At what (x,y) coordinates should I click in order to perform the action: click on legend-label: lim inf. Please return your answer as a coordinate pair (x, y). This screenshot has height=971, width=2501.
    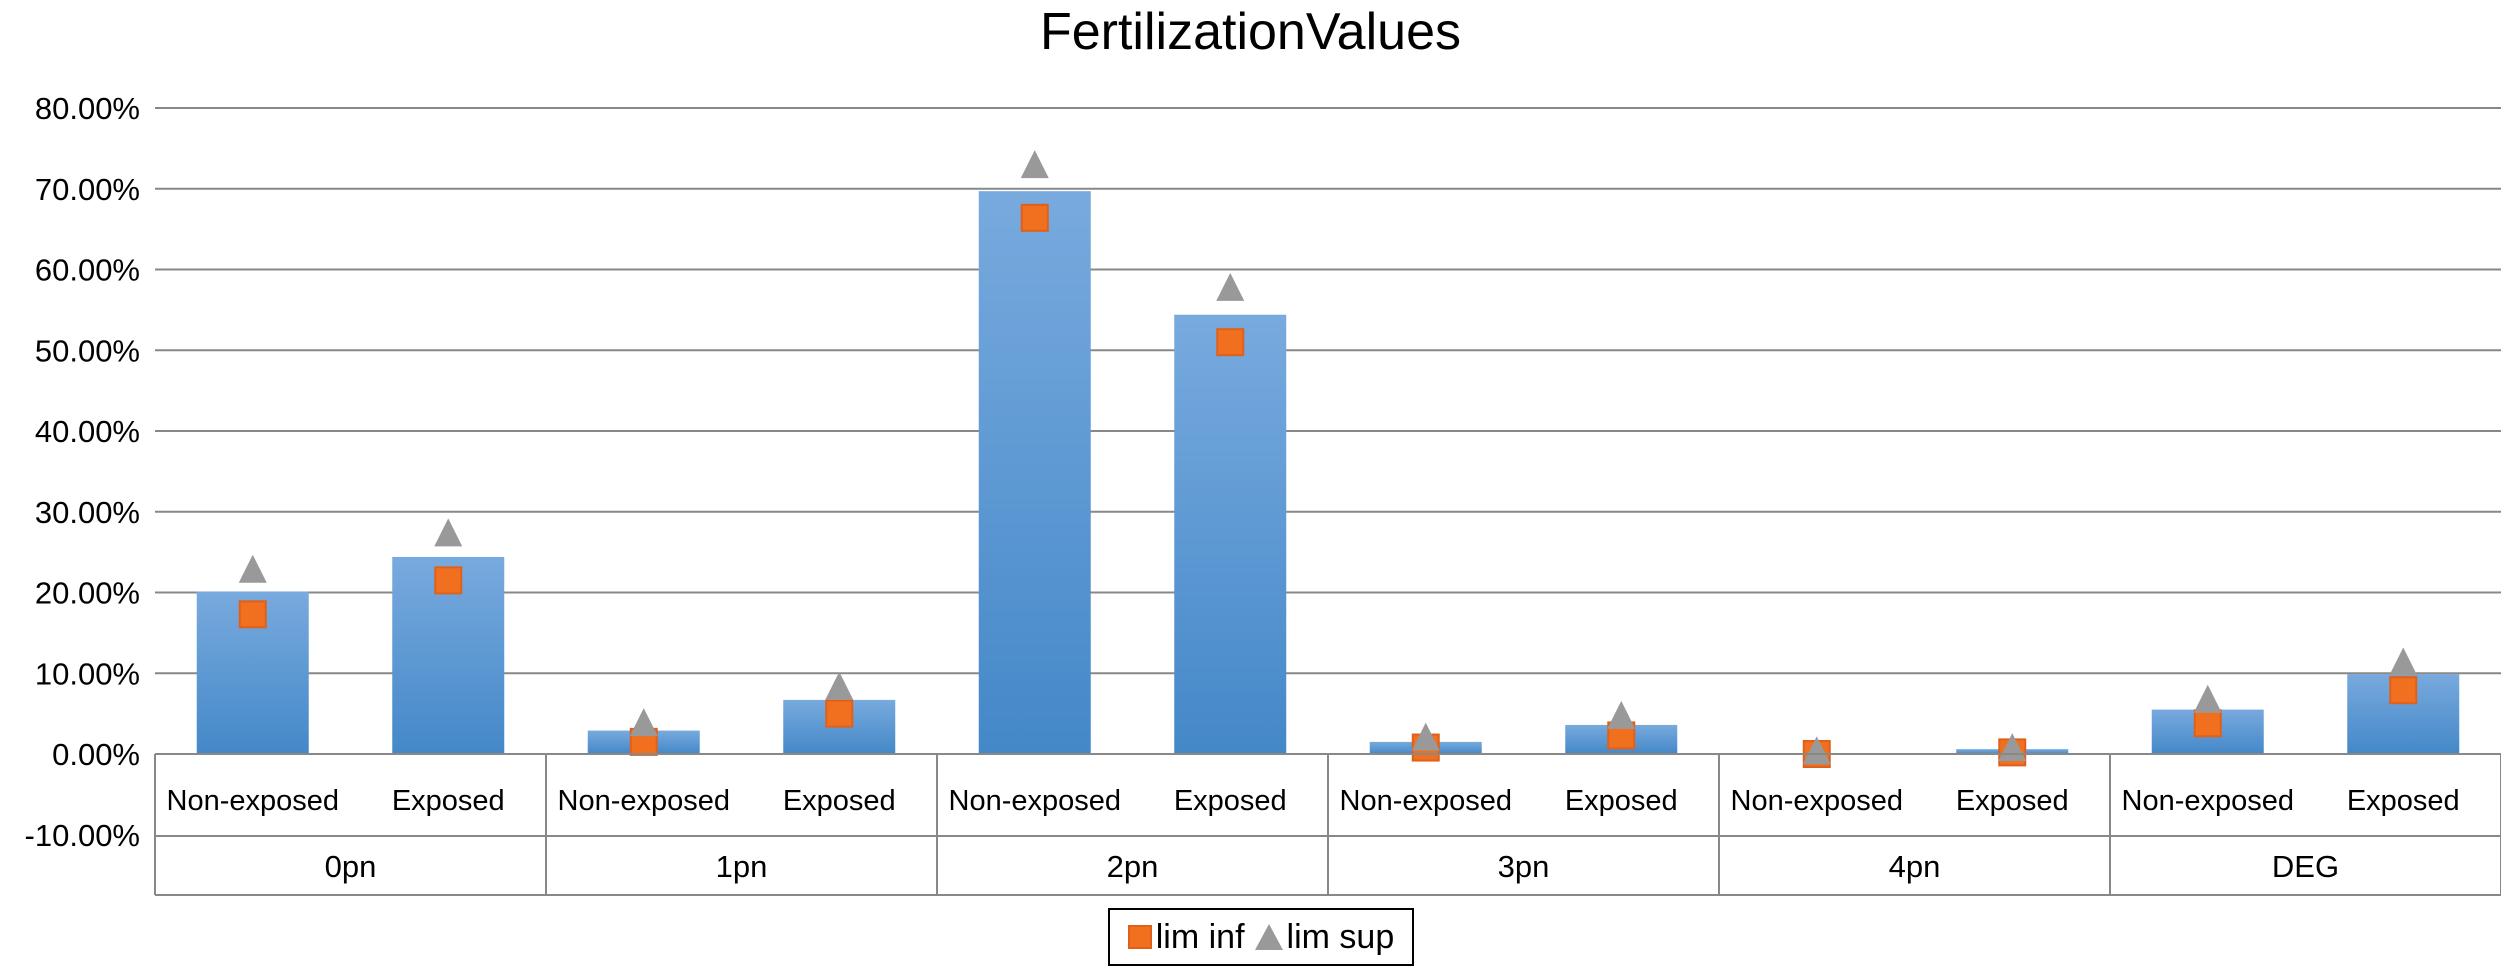
    Looking at the image, I should click on (1200, 936).